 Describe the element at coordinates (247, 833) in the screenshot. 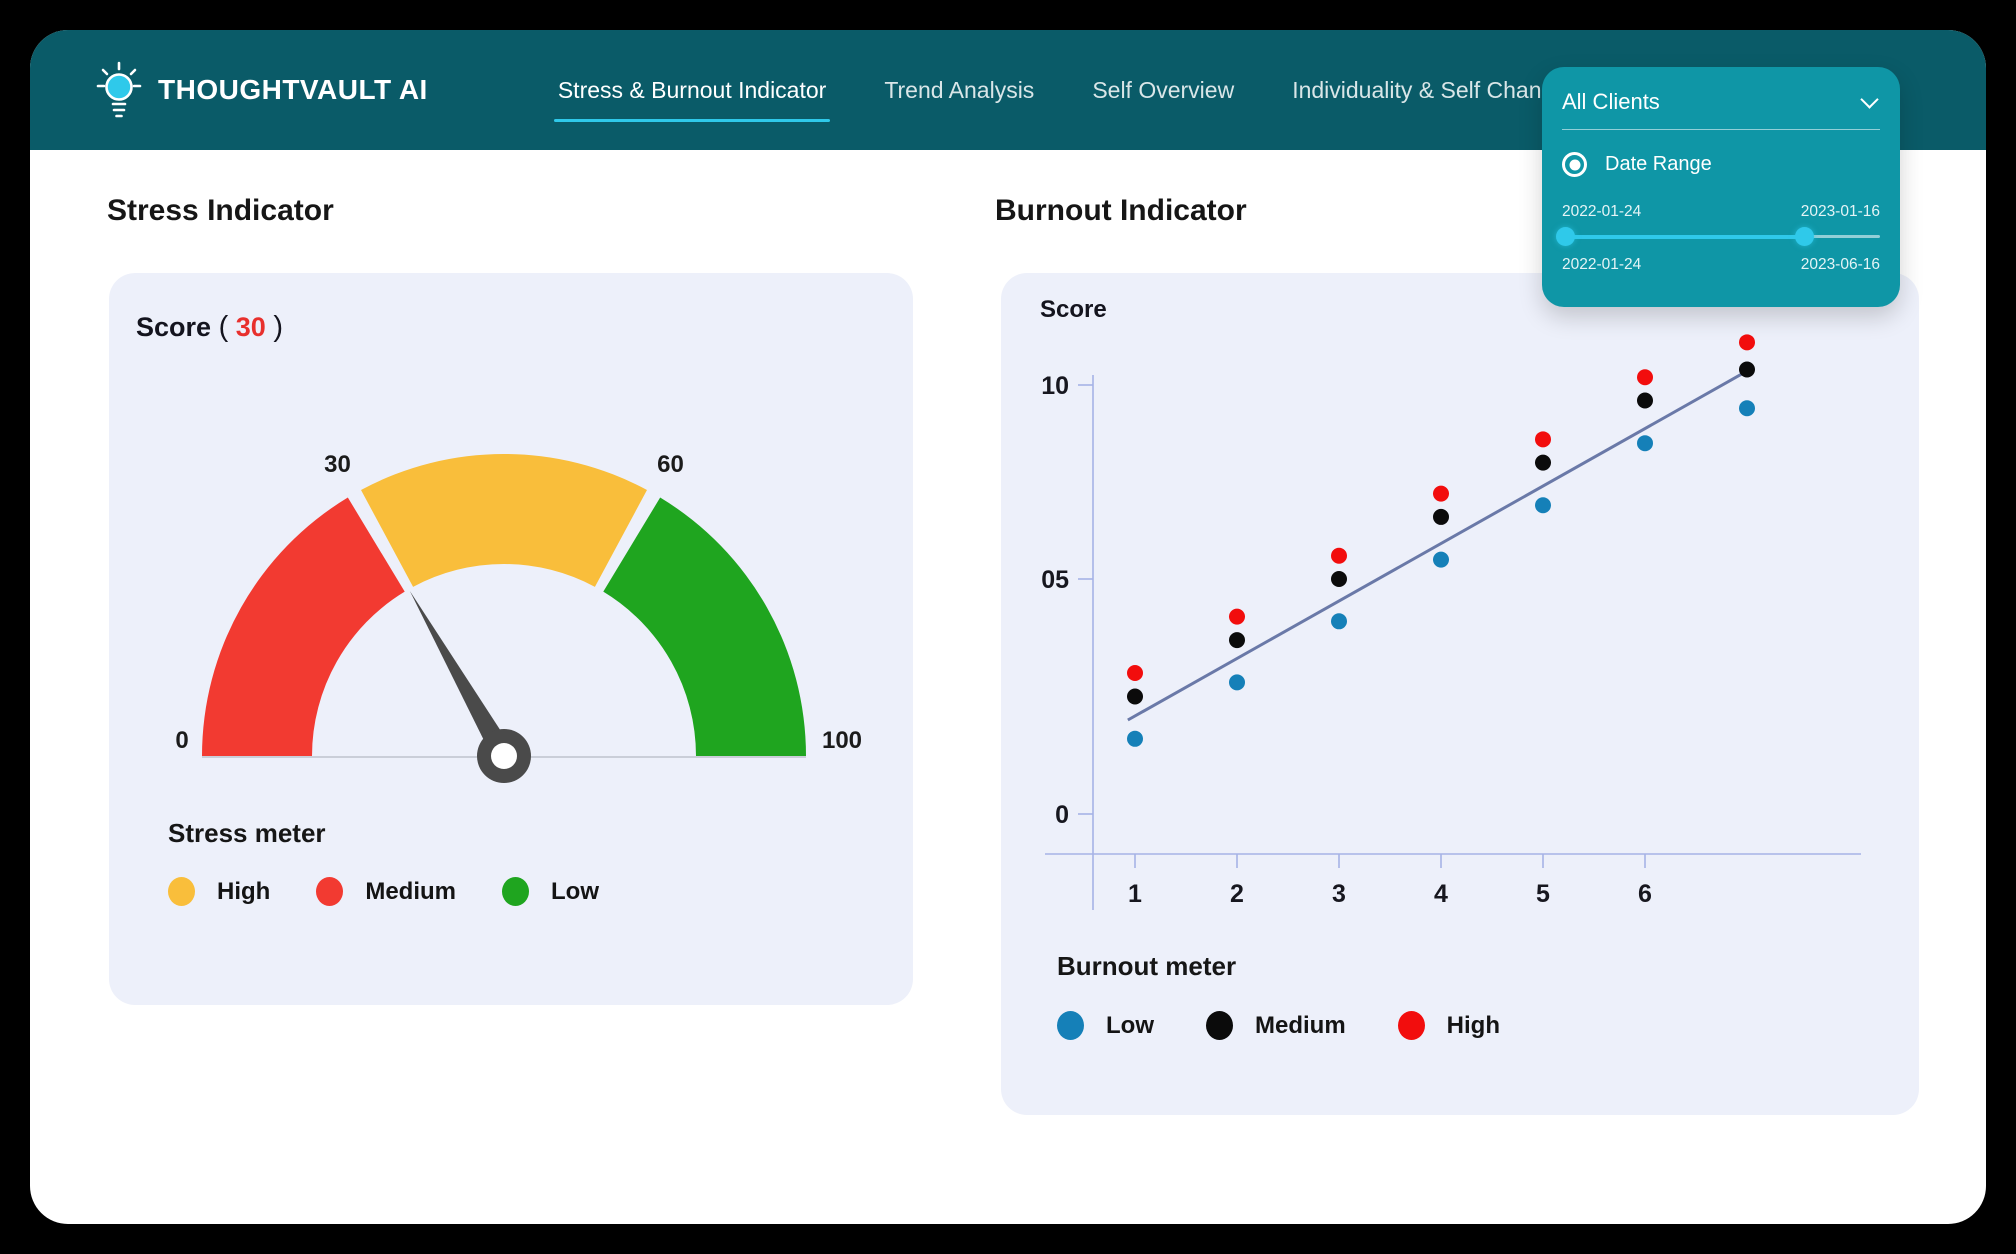

I see `stress-meter-legend-title: Stress meter` at that location.